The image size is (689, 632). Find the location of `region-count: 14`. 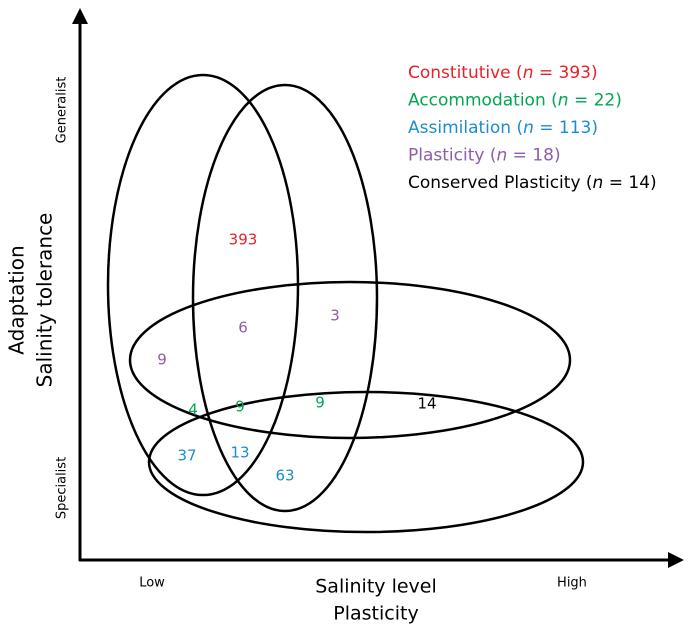

region-count: 14 is located at coordinates (426, 404).